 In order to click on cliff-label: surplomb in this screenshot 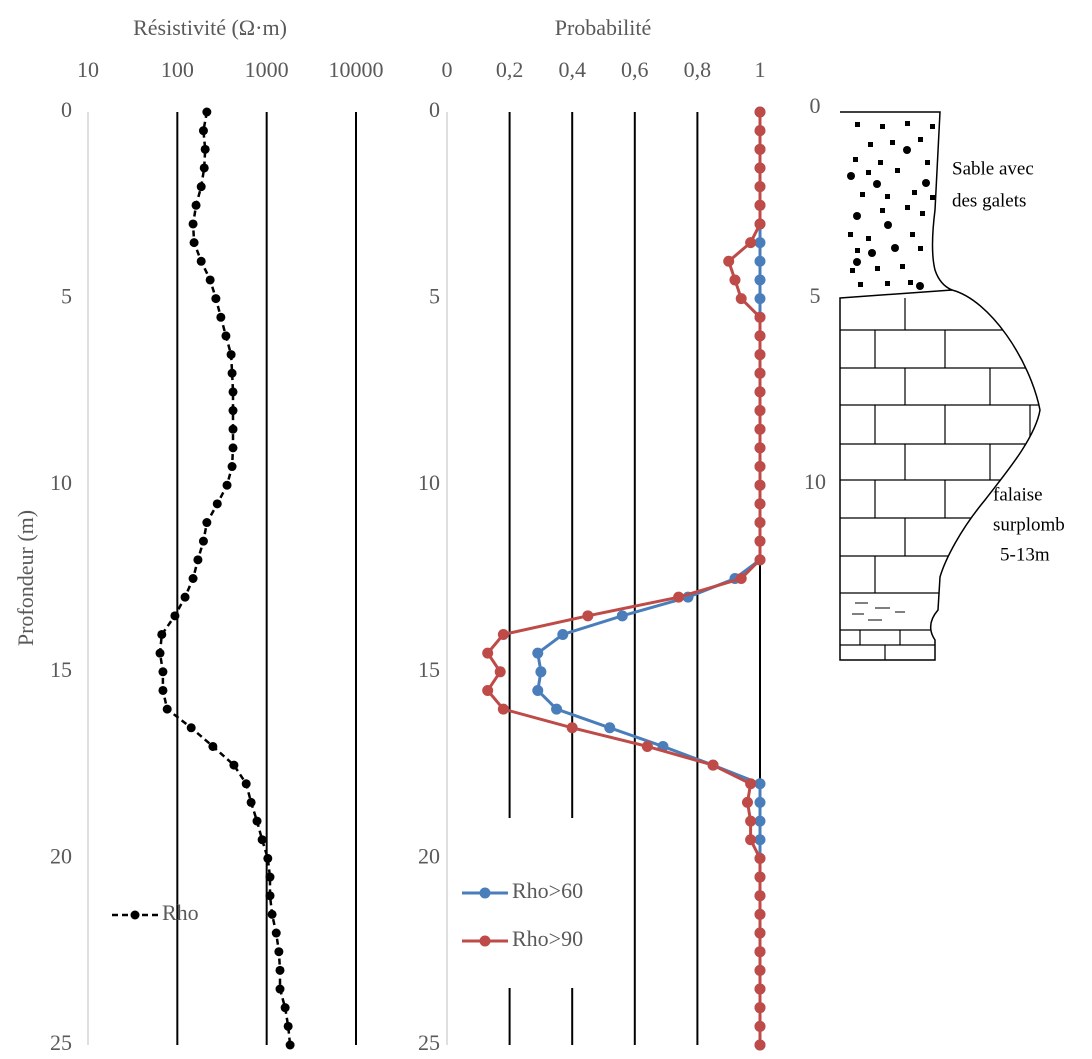, I will do `click(1029, 524)`.